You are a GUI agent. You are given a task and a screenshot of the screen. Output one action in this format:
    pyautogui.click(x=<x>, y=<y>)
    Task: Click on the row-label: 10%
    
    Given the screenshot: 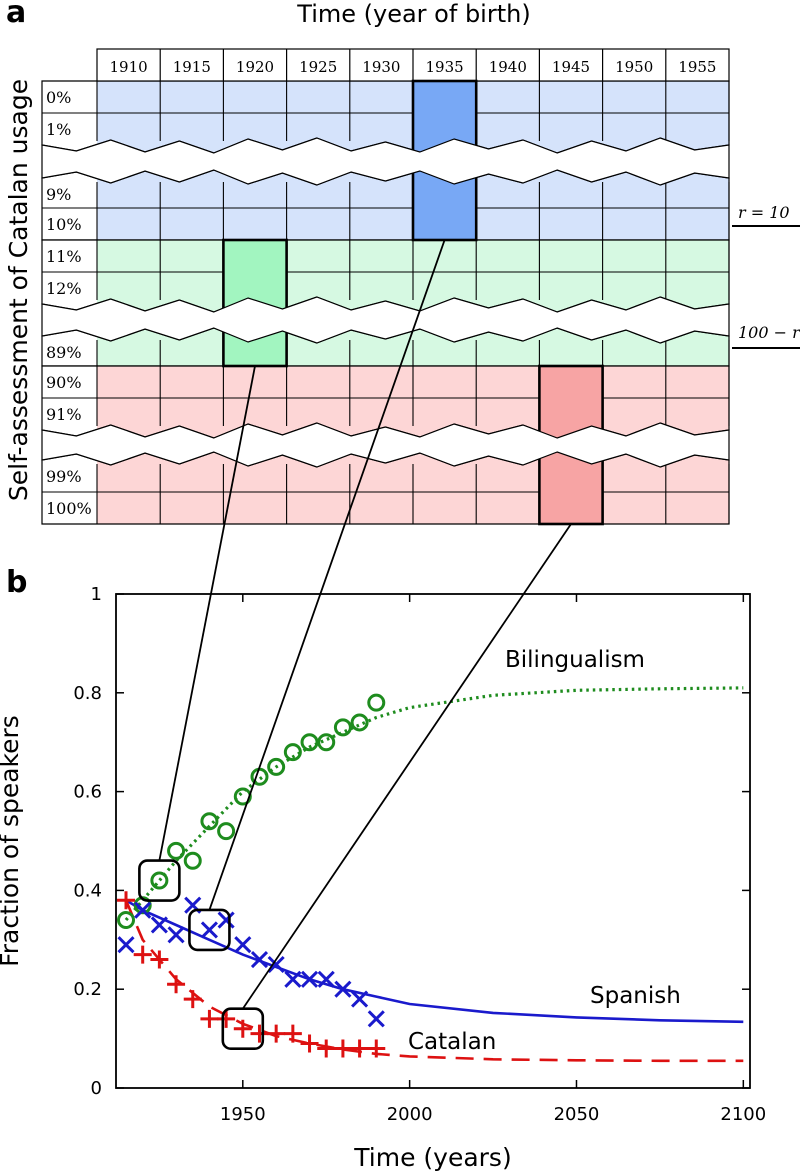 What is the action you would take?
    pyautogui.click(x=64, y=224)
    